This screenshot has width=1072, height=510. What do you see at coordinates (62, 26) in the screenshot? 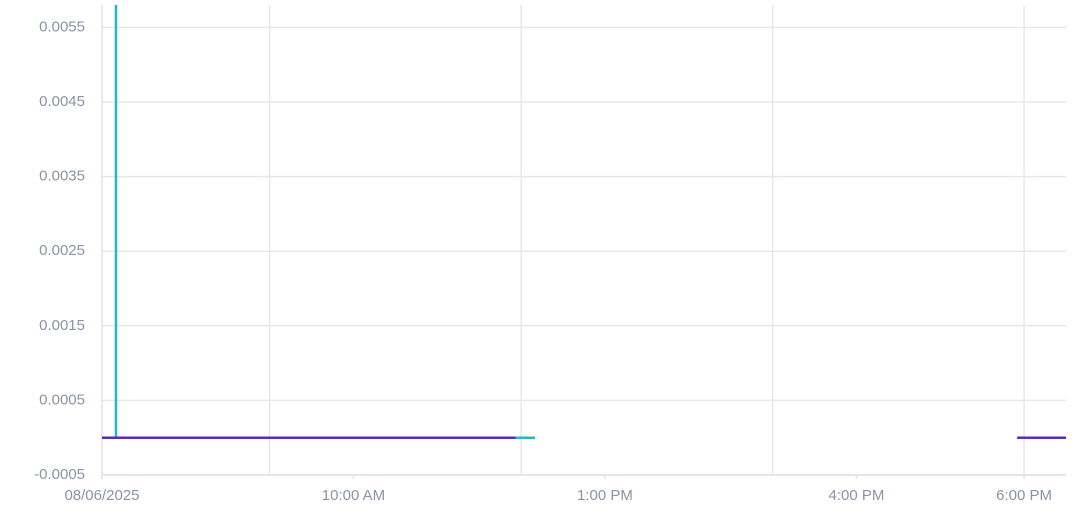
I see `y-tick-label: 0.0055` at bounding box center [62, 26].